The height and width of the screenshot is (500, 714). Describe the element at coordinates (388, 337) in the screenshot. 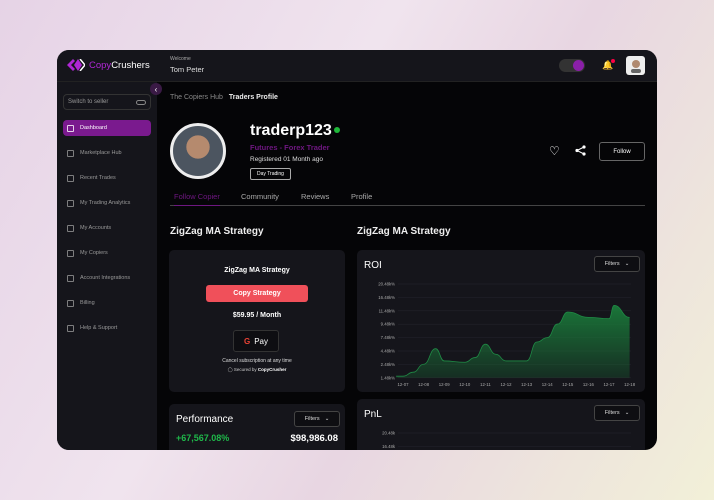

I see `y-tick-label: 7.48k%` at that location.